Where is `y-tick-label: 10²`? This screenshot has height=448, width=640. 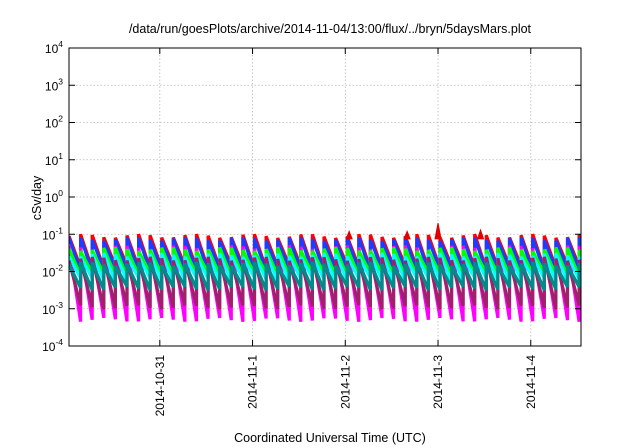 y-tick-label: 10² is located at coordinates (54, 122).